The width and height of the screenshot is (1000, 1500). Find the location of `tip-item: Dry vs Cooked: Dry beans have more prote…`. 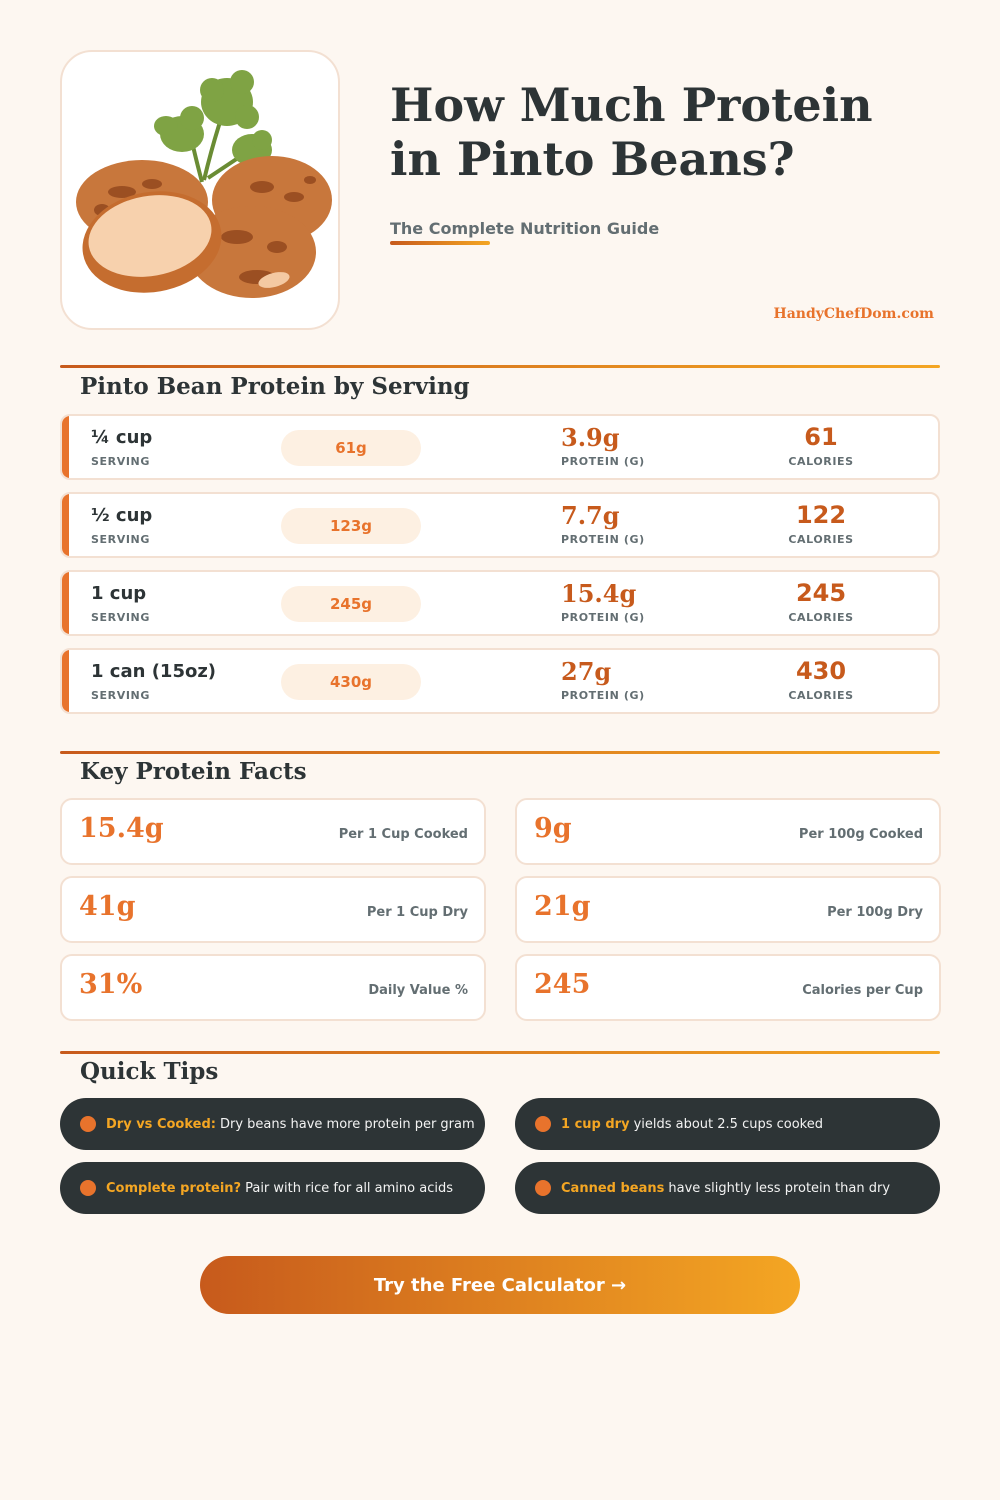

tip-item: Dry vs Cooked: Dry beans have more prote… is located at coordinates (272, 1124).